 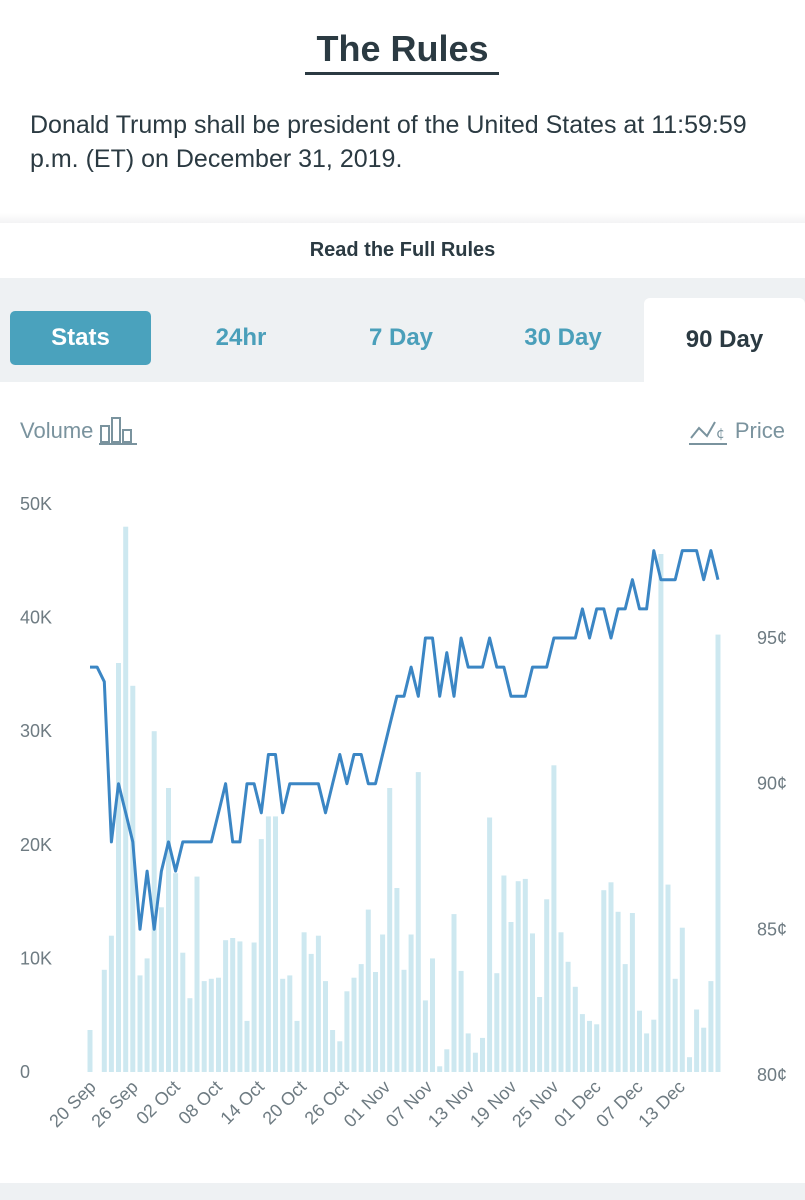 What do you see at coordinates (402, 1191) in the screenshot?
I see `bottom-bar` at bounding box center [402, 1191].